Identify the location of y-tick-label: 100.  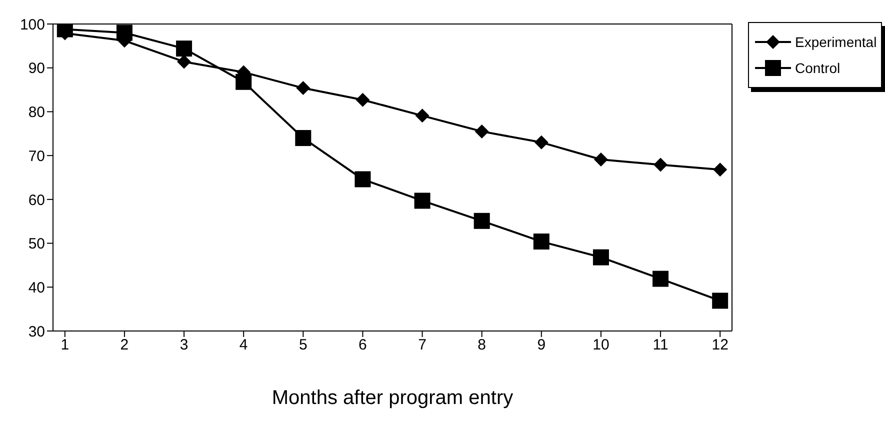
(32, 25).